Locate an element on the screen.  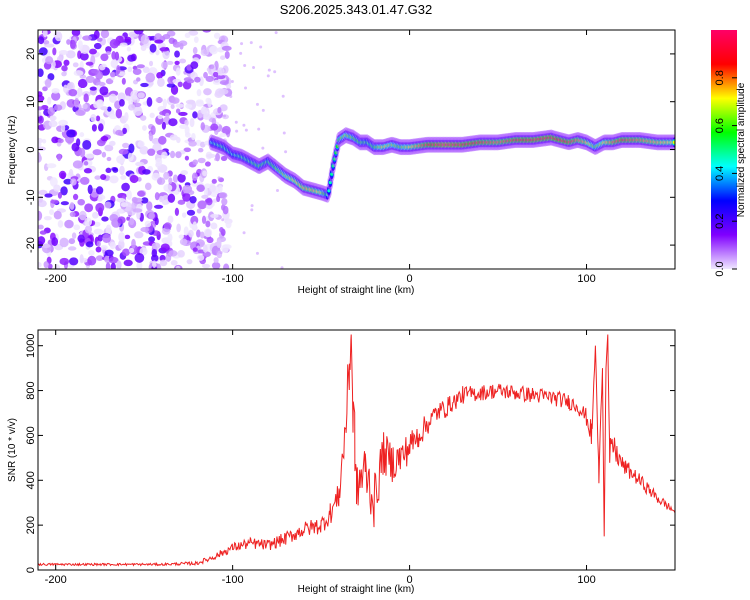
colorbar-label: Normalized spectral amplitude is located at coordinates (741, 149).